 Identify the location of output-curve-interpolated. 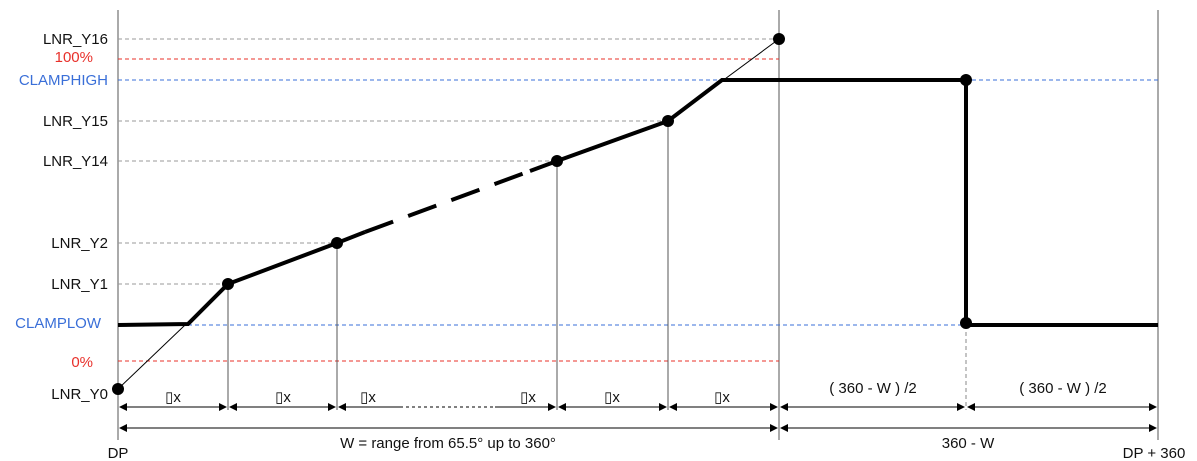
(447, 201).